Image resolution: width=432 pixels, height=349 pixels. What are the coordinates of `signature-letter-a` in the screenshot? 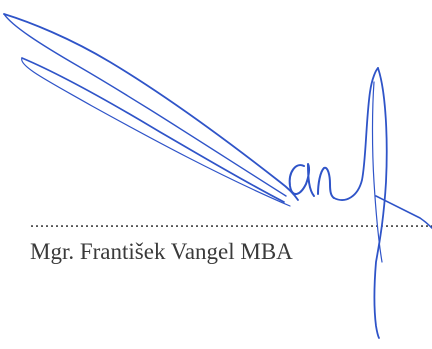 It's located at (301, 180).